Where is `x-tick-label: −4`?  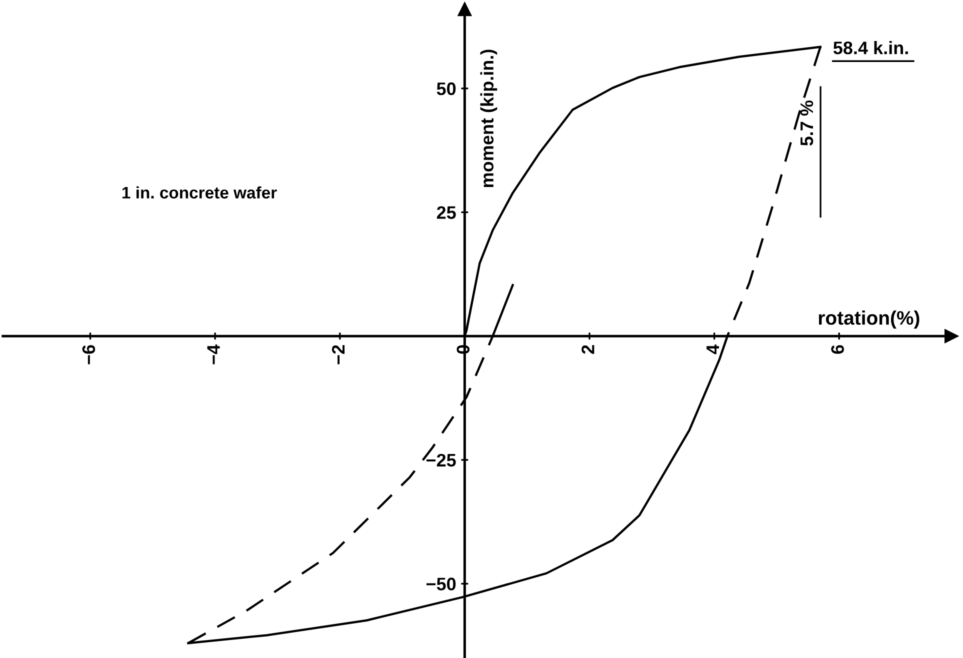
x-tick-label: −4 is located at coordinates (213, 354).